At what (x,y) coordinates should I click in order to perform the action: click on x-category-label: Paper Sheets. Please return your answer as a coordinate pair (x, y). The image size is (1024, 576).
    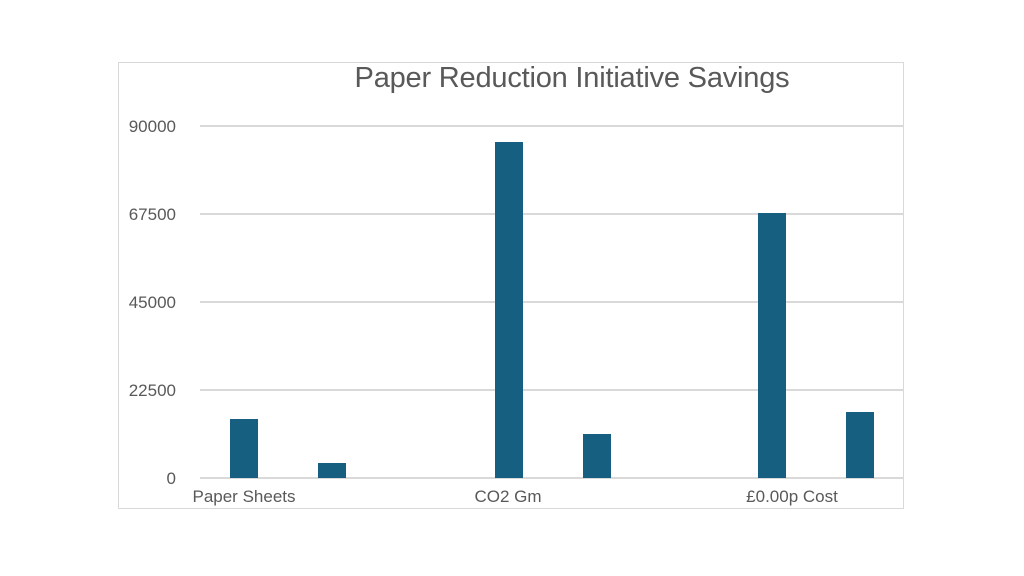
    Looking at the image, I should click on (244, 496).